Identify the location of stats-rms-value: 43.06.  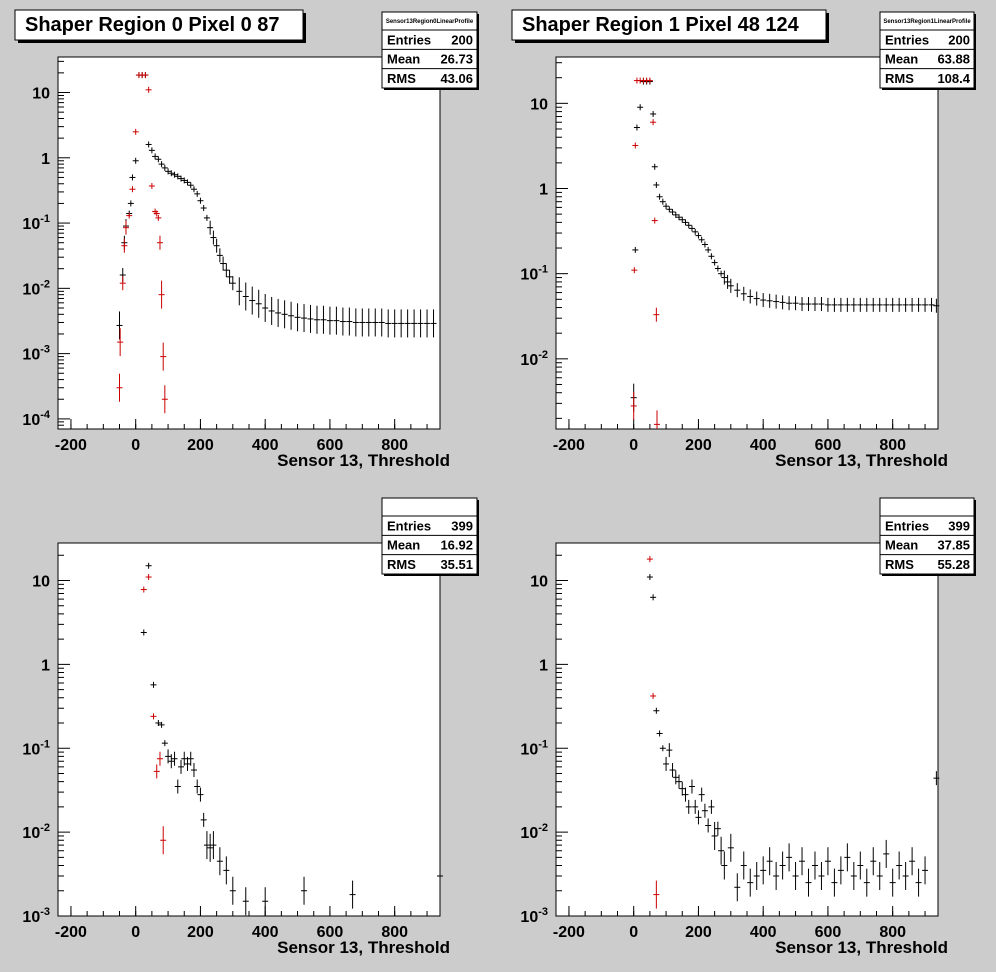
(456, 78).